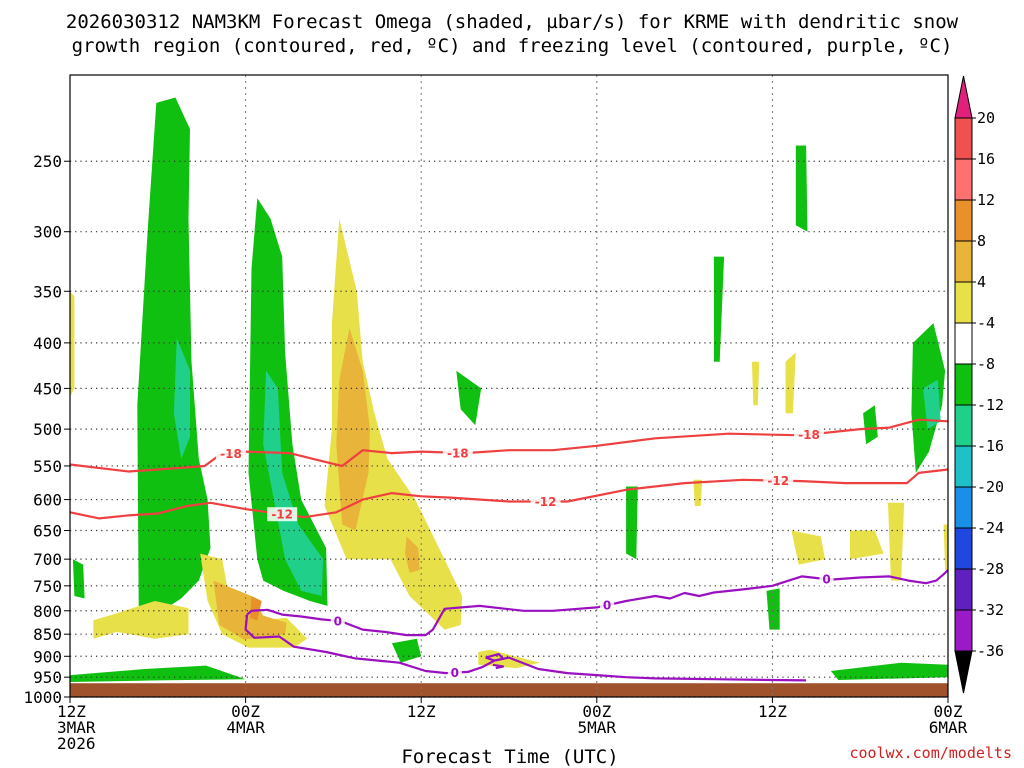  What do you see at coordinates (47, 611) in the screenshot?
I see `y-tick-label-800: 800` at bounding box center [47, 611].